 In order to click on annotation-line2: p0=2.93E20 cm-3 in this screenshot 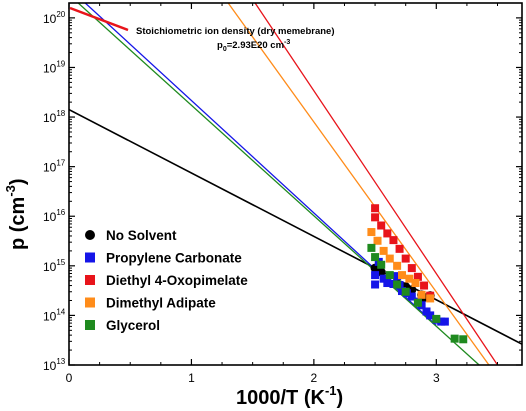, I will do `click(253, 46)`.